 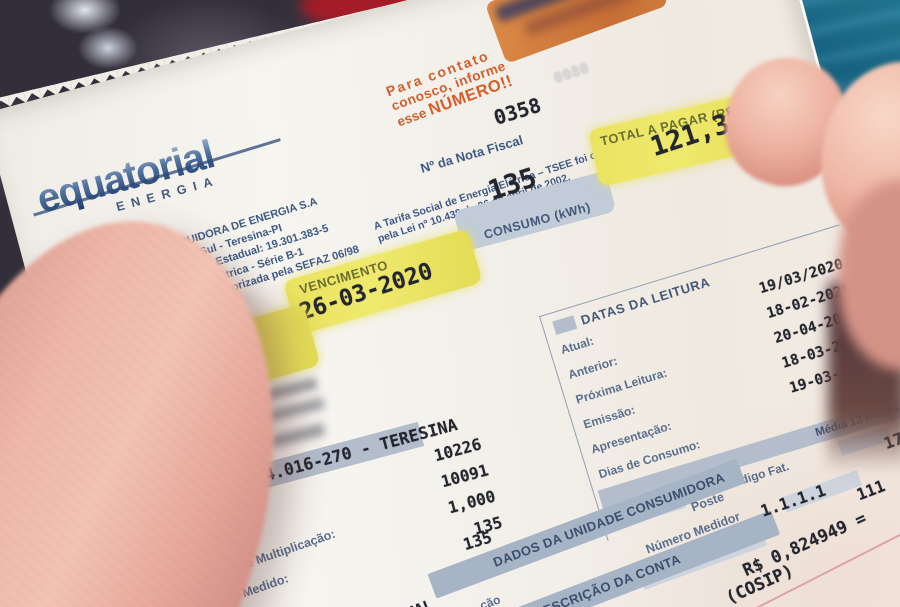 I want to click on date-label: Atual:, so click(x=577, y=345).